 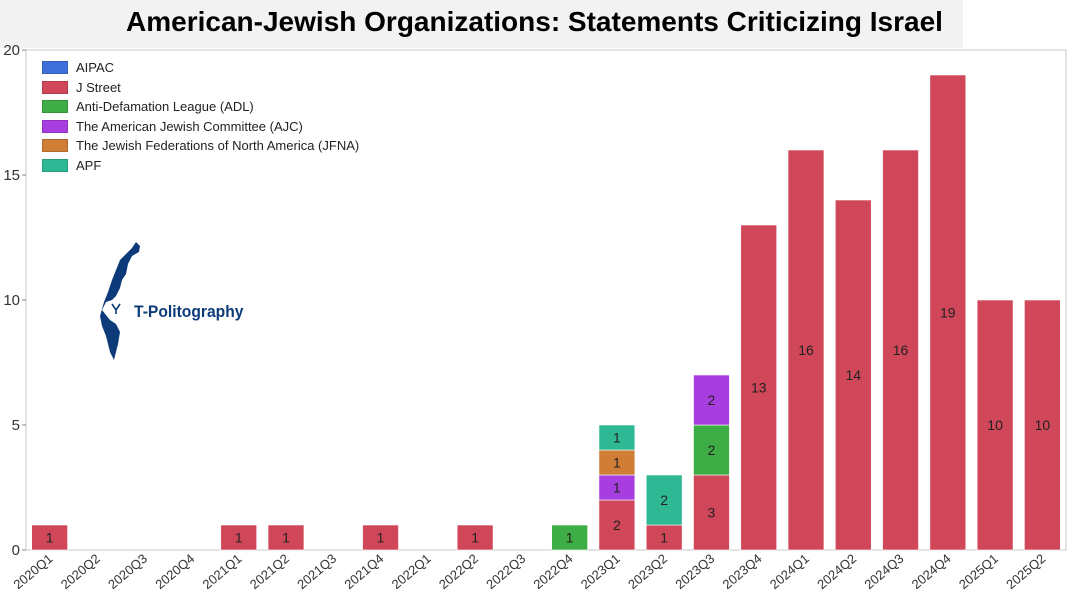 I want to click on x-tick-label: 2021Q2, so click(x=269, y=571).